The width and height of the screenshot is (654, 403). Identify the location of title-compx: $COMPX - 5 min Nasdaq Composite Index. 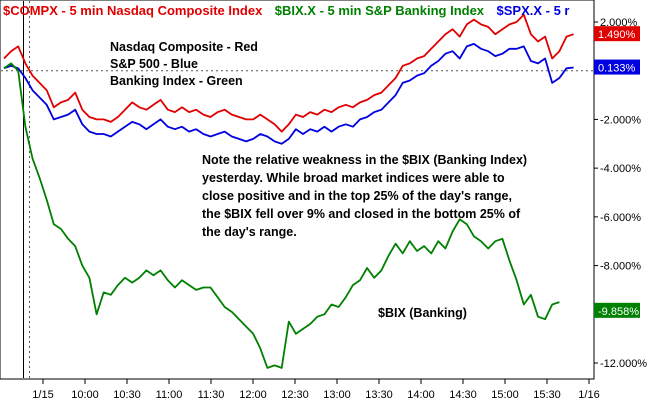
(133, 10).